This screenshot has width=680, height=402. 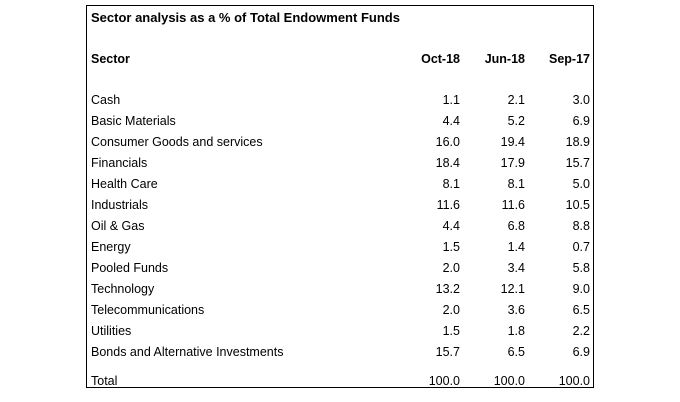 What do you see at coordinates (119, 163) in the screenshot?
I see `sector-name-cell: Financials` at bounding box center [119, 163].